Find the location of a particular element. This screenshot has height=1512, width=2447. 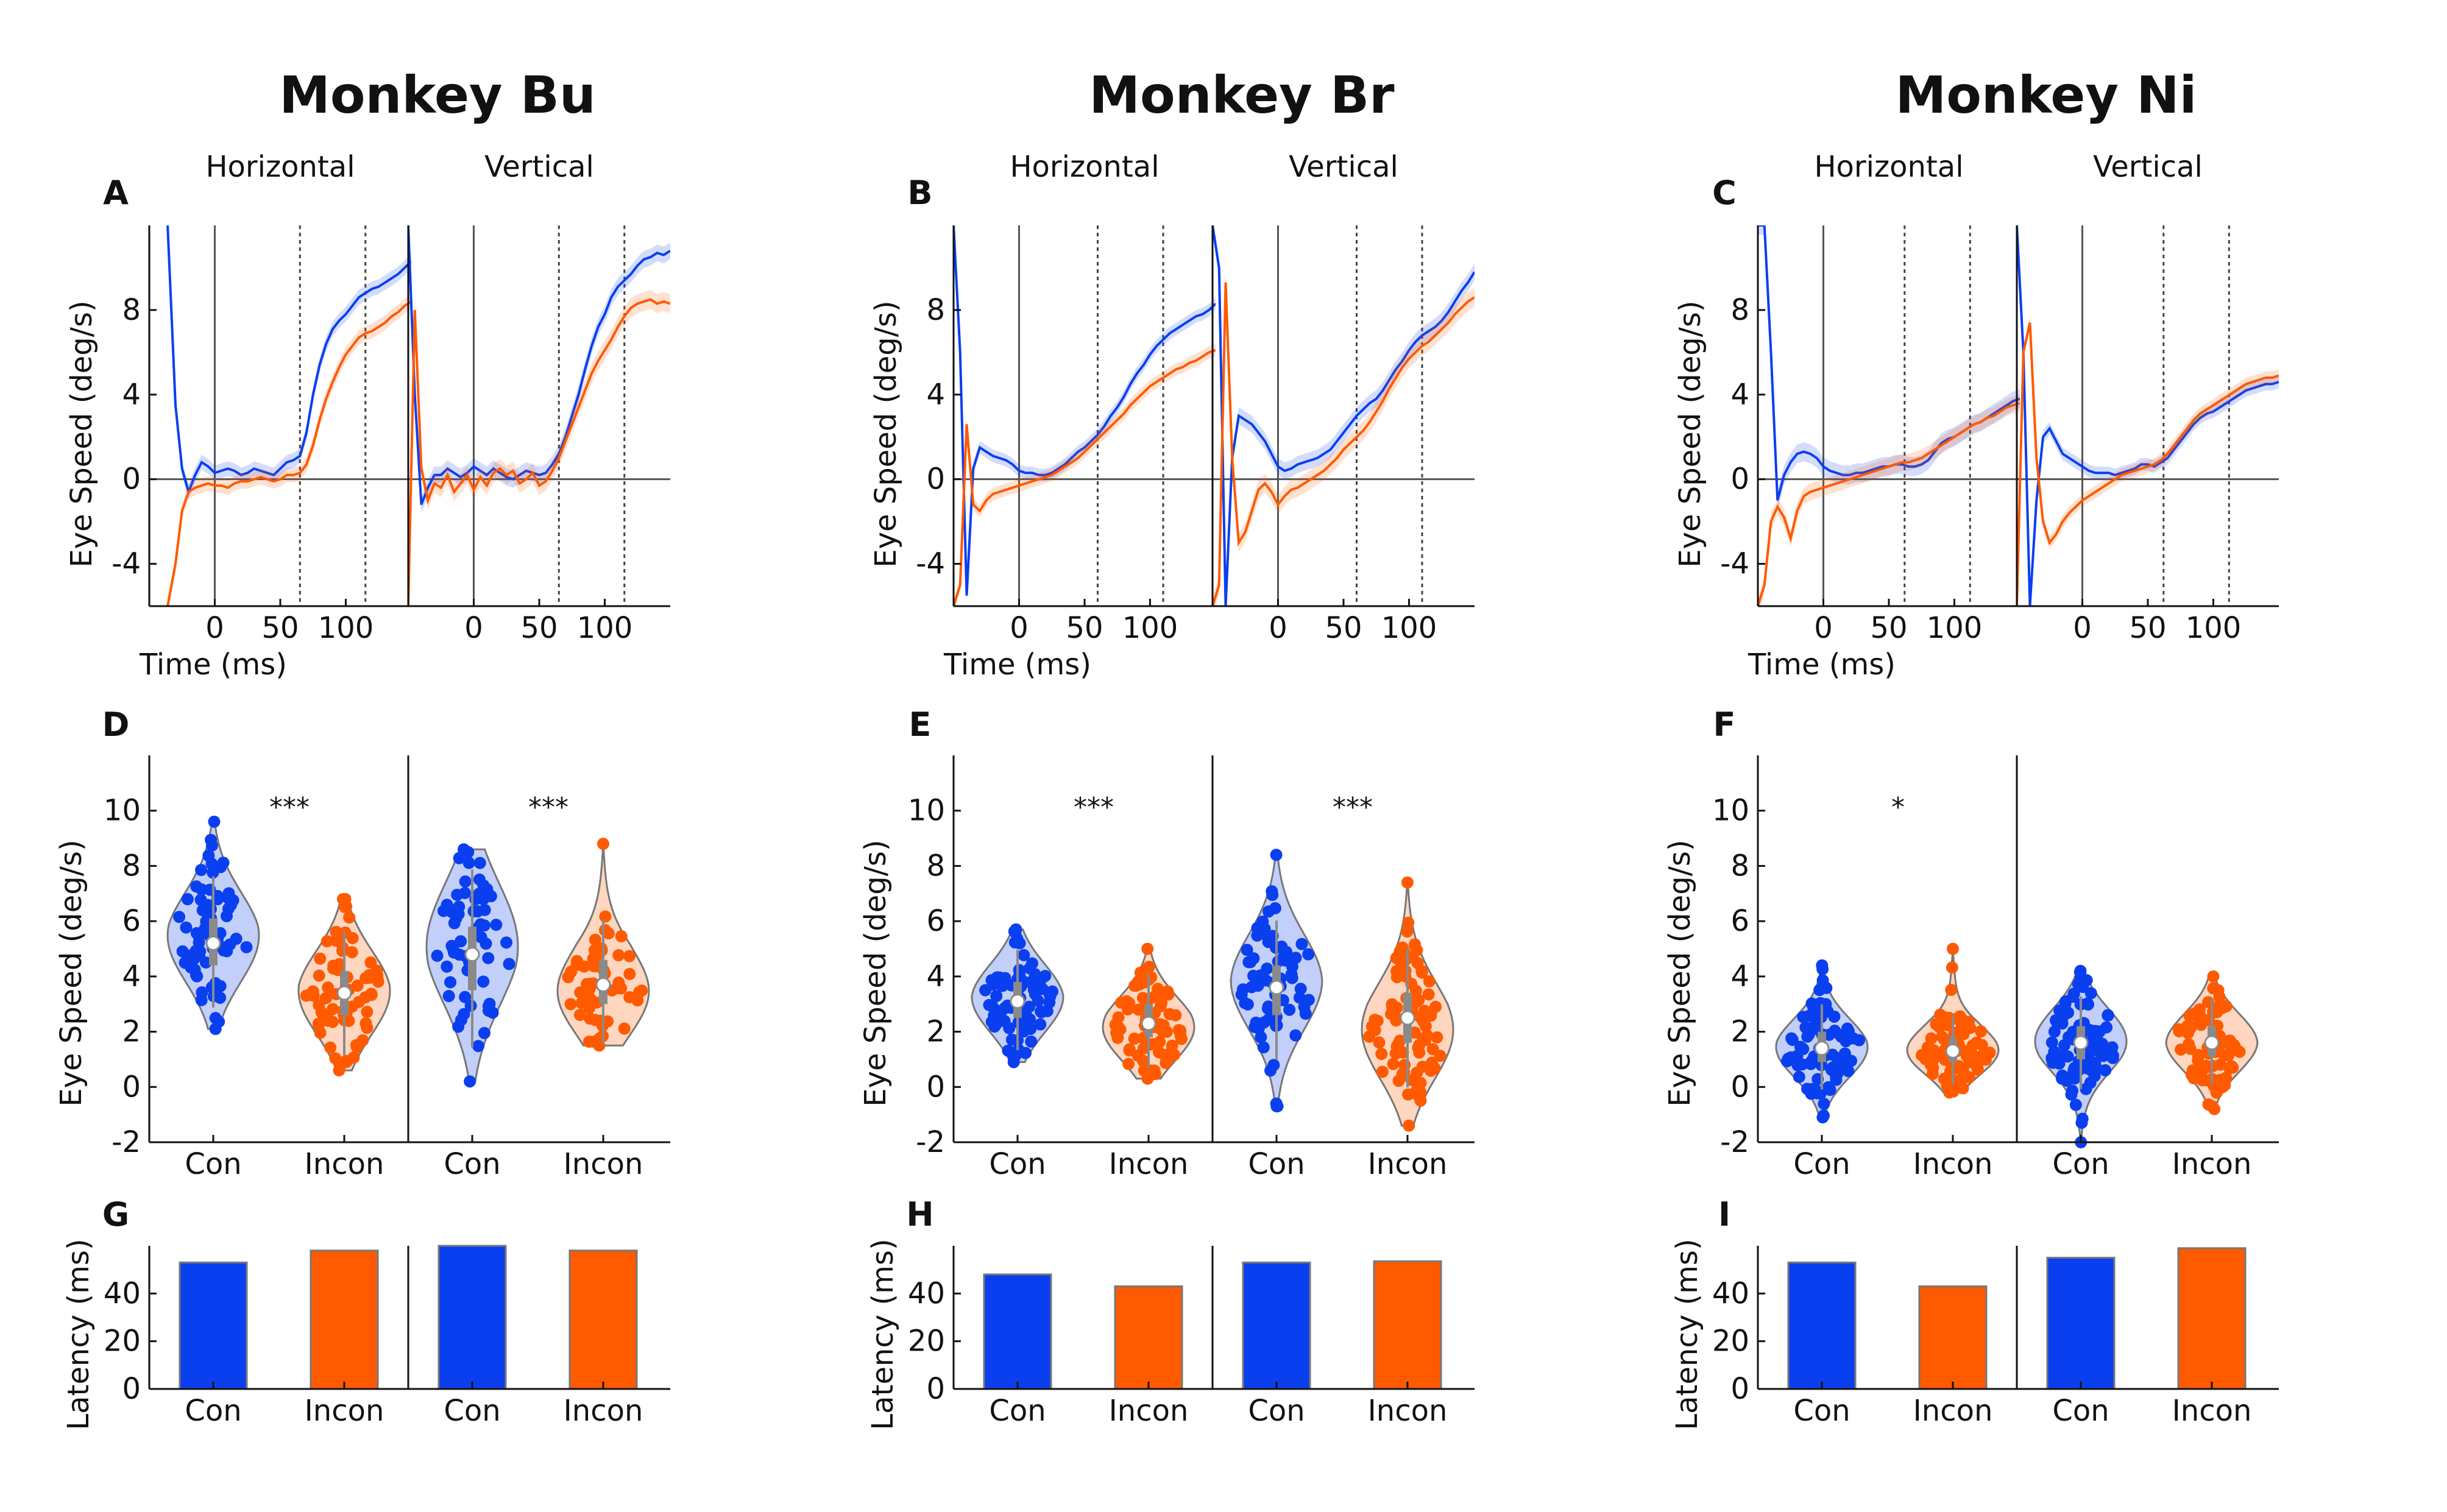

con-sem-band is located at coordinates (1085, 413).